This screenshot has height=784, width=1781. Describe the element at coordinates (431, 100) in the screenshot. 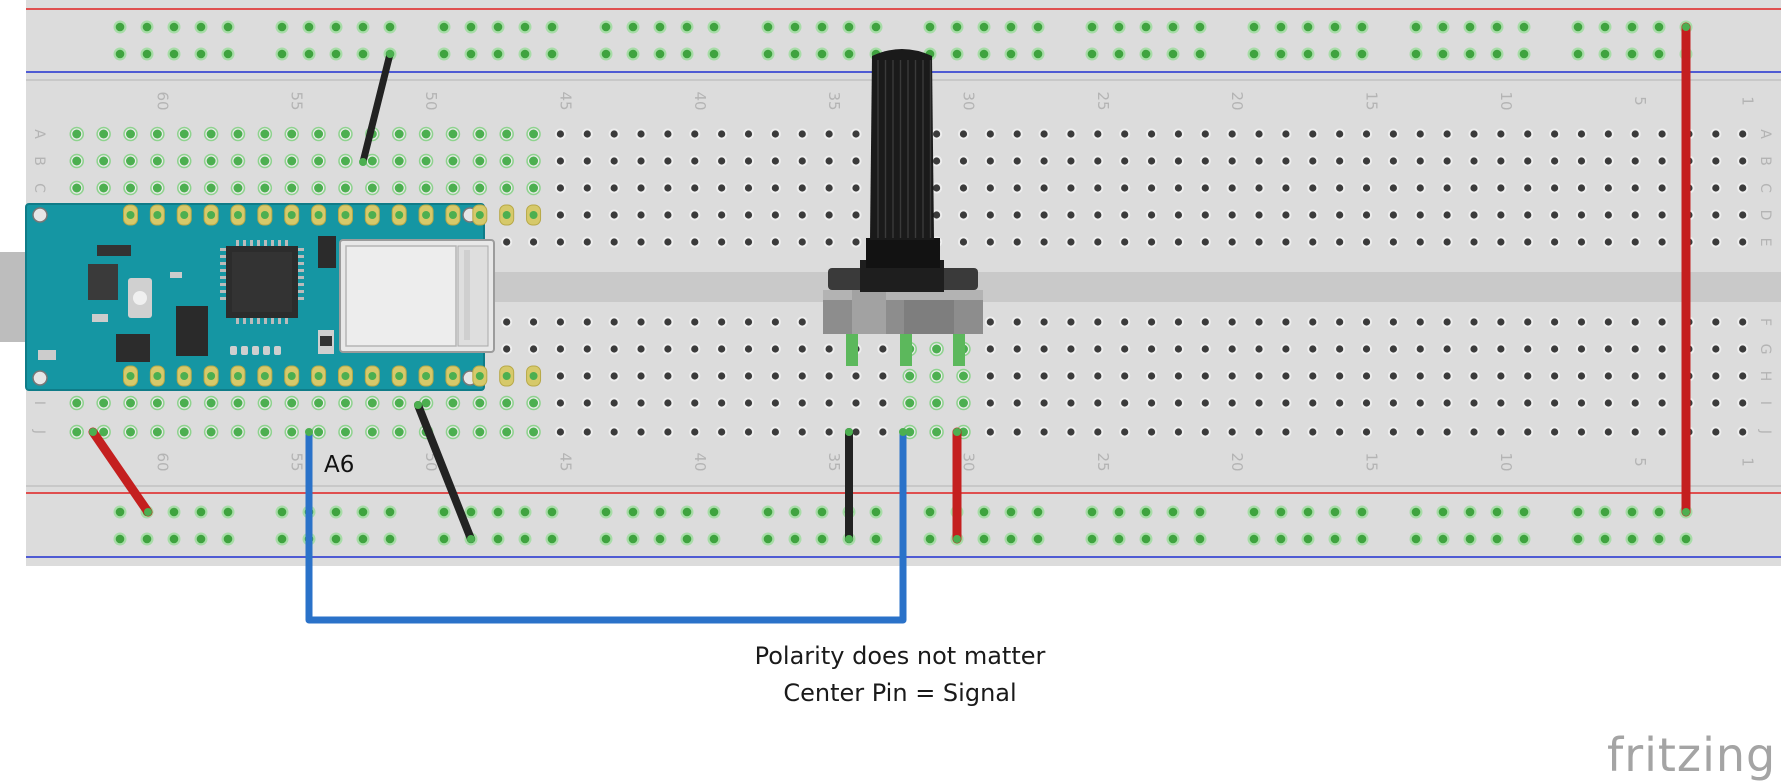

I see `column-label: 50` at that location.